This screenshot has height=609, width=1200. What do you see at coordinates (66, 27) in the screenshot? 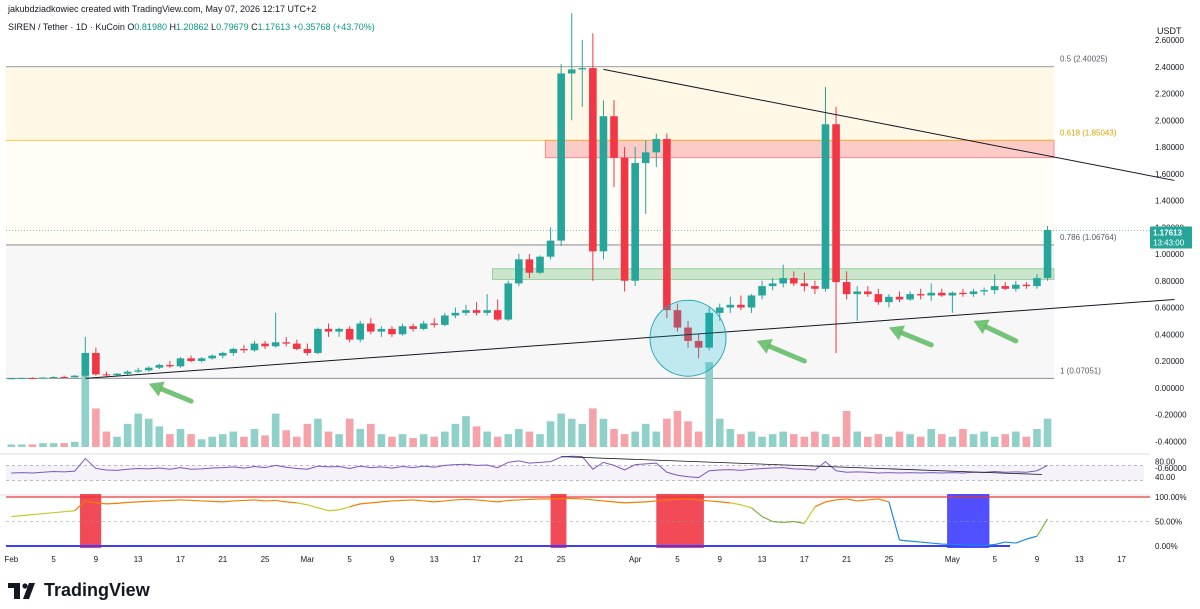
I see `symbol-name: SIREN / Tether · 1D · KuCoin` at bounding box center [66, 27].